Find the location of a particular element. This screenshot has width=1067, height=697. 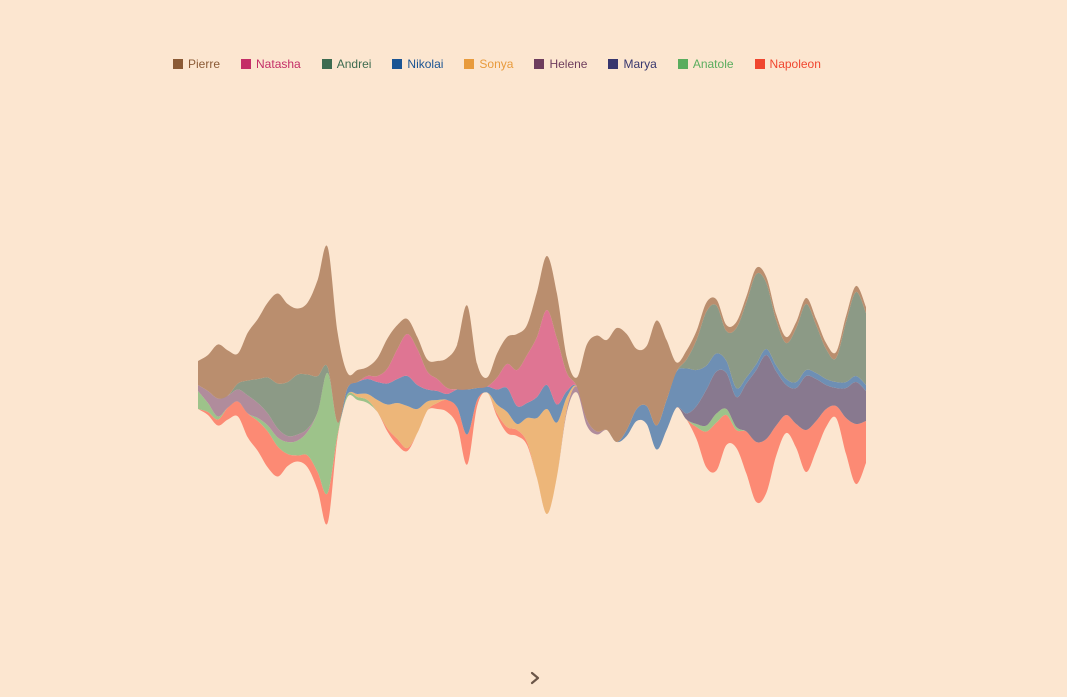

legend-label: Natasha is located at coordinates (278, 64).